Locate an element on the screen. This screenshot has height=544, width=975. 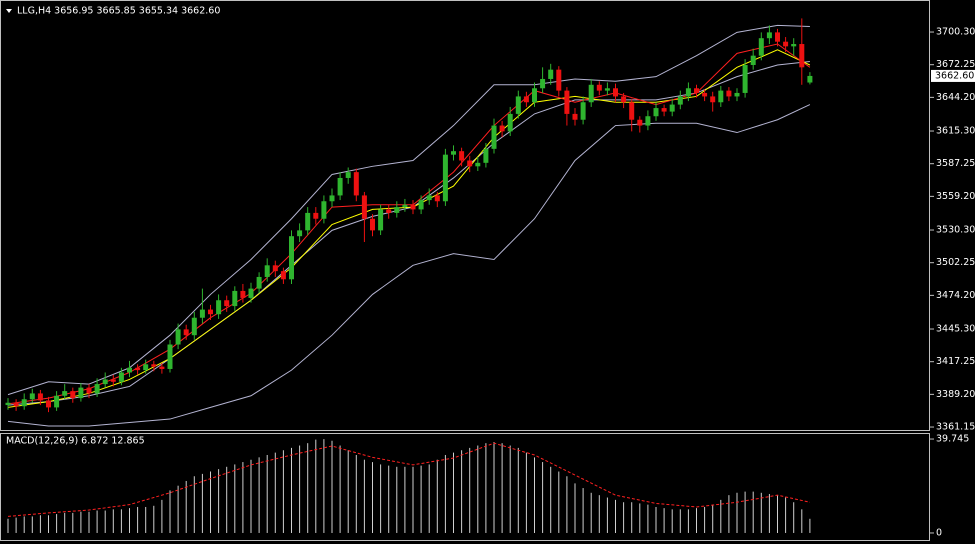
y-tick-label: 3672.25 is located at coordinates (955, 64).